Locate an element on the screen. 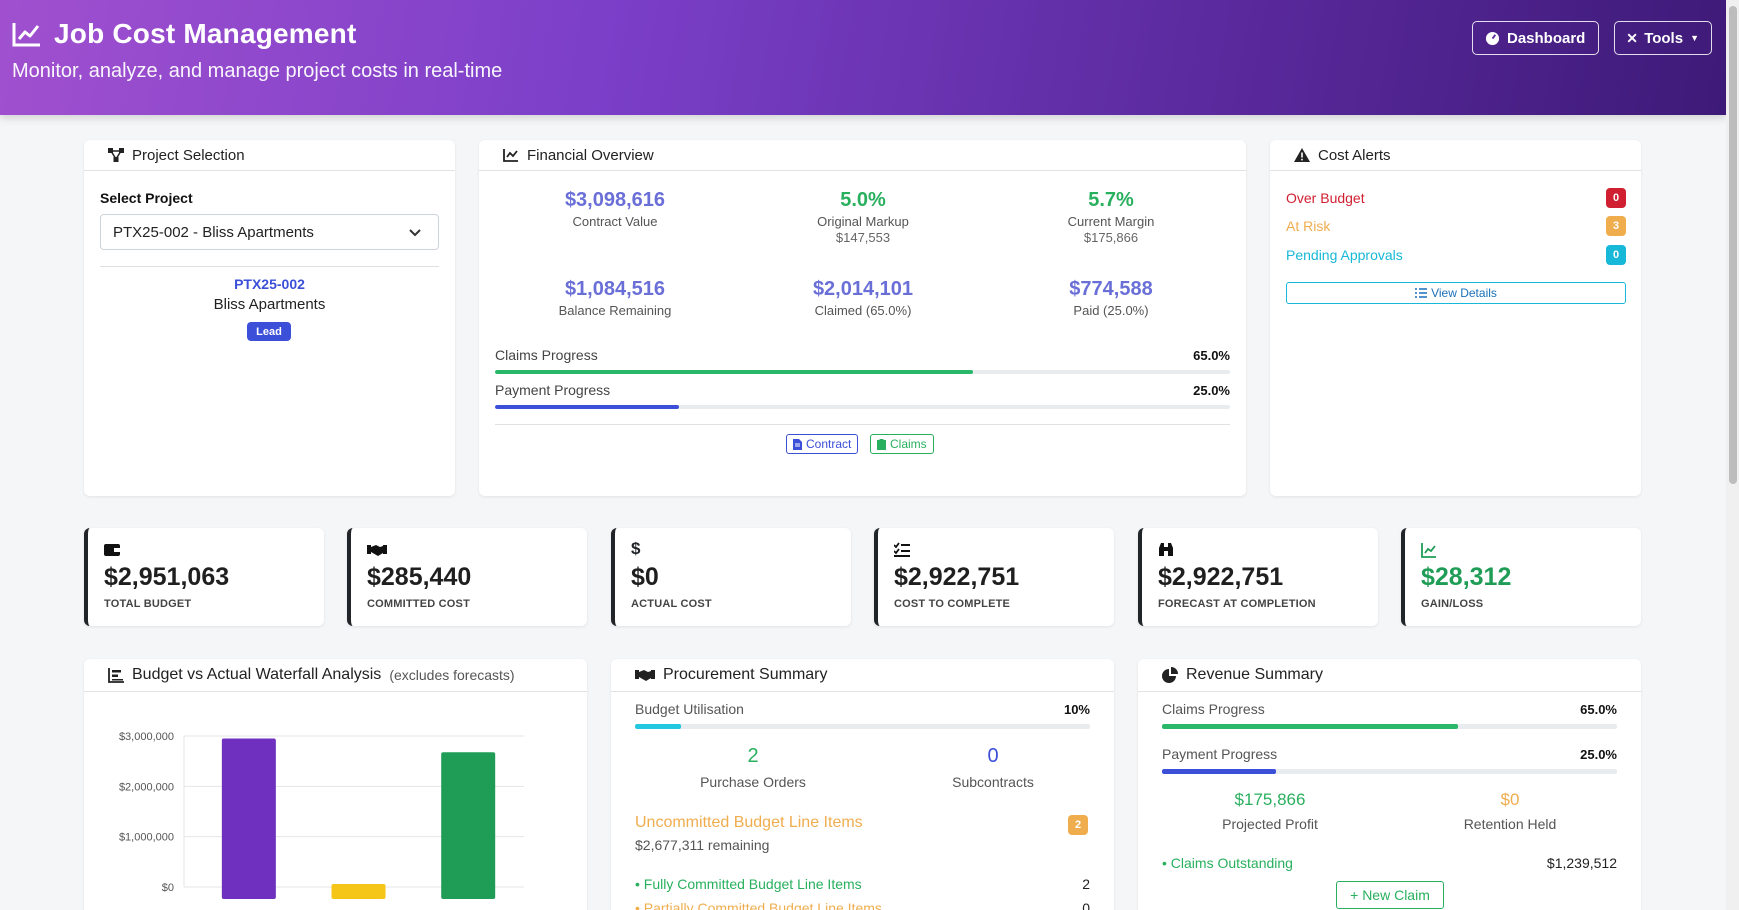 The image size is (1739, 910). project-select-value: PTX25-002 - Bliss Apartments is located at coordinates (213, 232).